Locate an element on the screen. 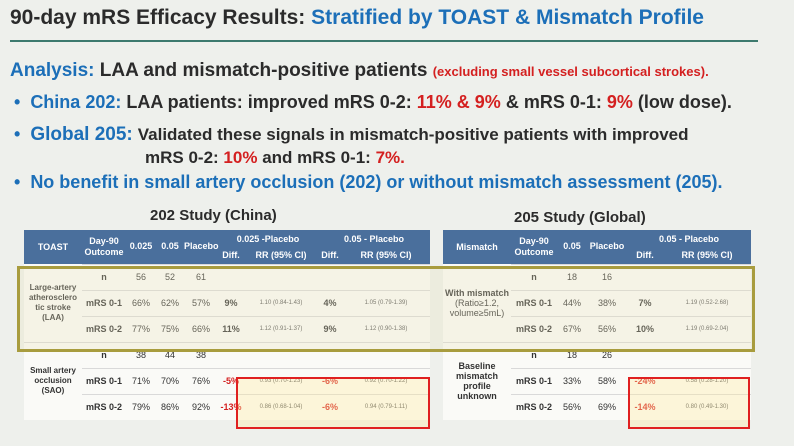  bullet-value: 10% is located at coordinates (240, 157).